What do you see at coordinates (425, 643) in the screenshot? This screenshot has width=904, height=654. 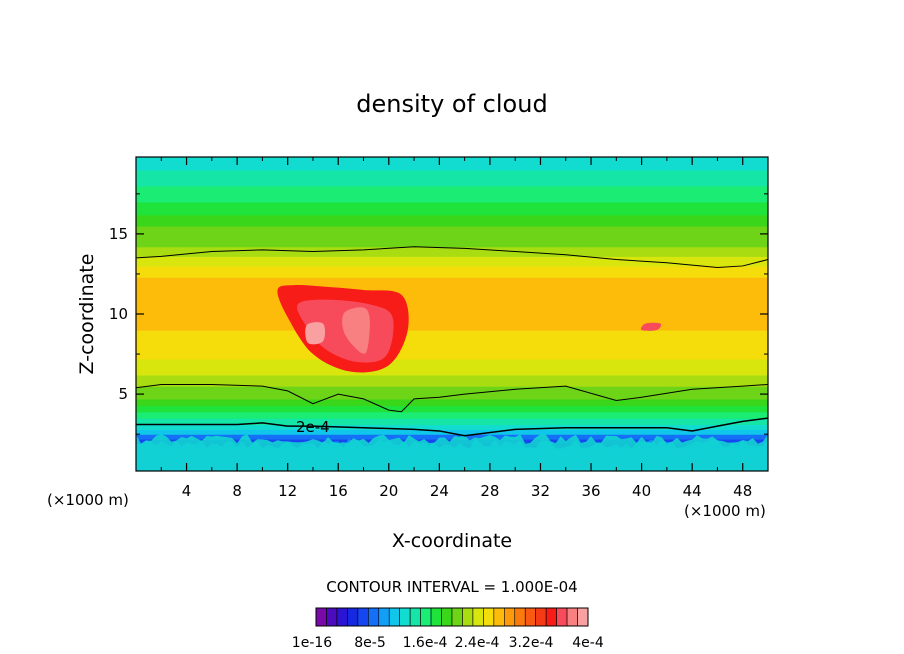 I see `colorbar-label: 1.6e-4` at bounding box center [425, 643].